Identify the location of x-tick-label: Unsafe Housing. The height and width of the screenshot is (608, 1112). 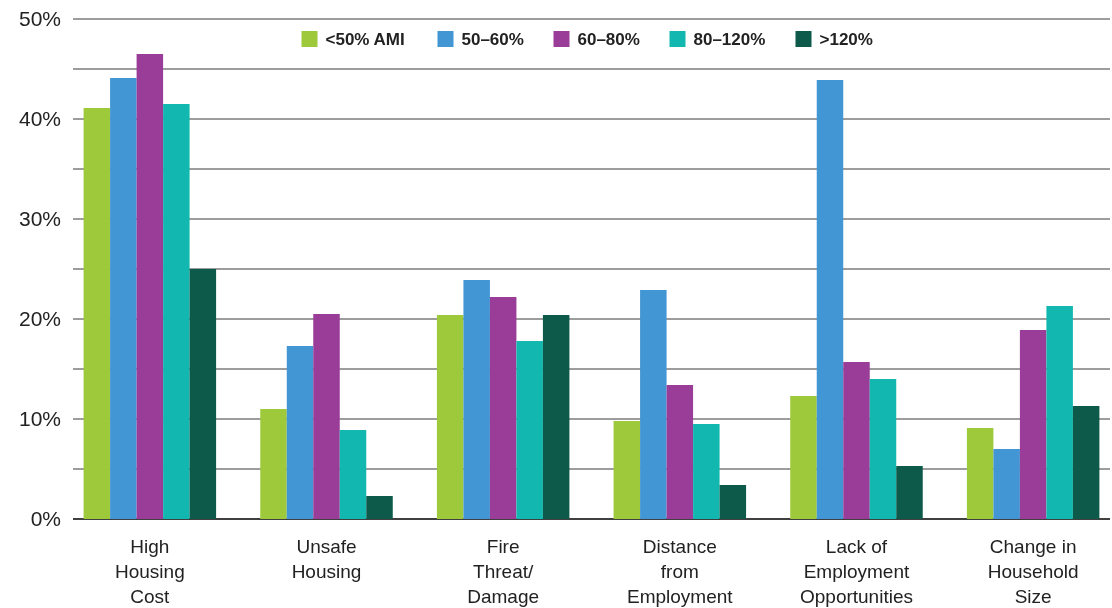
(326, 559).